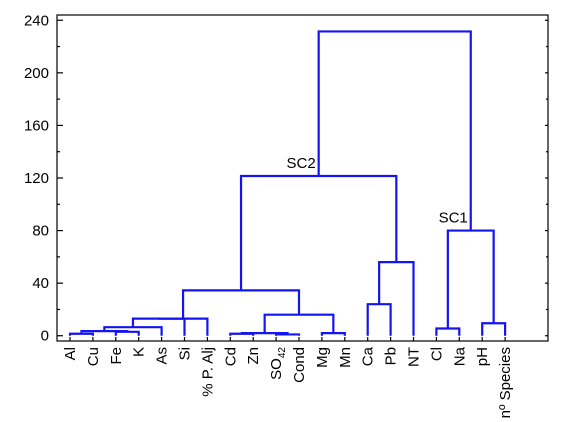 This screenshot has width=565, height=422. Describe the element at coordinates (45, 336) in the screenshot. I see `y-tick-label: 0` at that location.